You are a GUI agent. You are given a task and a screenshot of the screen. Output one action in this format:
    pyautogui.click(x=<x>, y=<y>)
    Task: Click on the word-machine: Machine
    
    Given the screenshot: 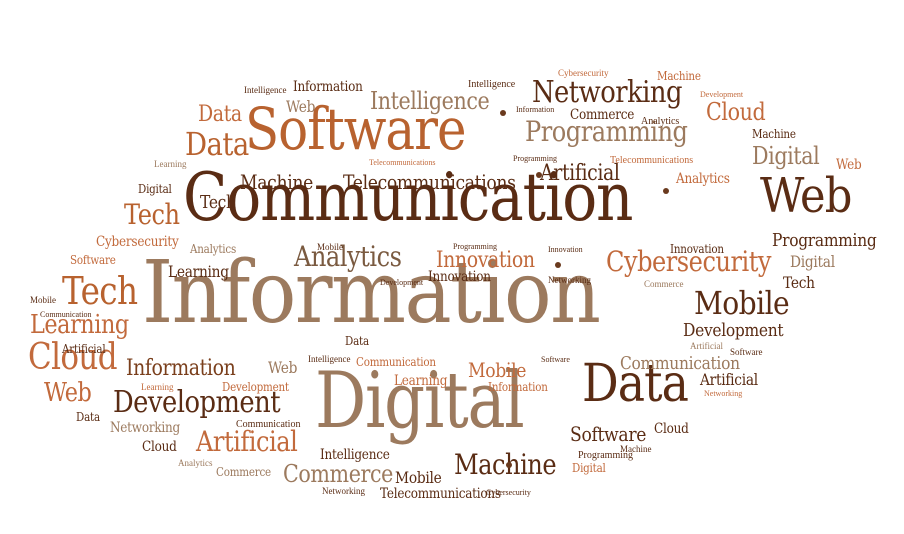 What is the action you would take?
    pyautogui.click(x=505, y=464)
    